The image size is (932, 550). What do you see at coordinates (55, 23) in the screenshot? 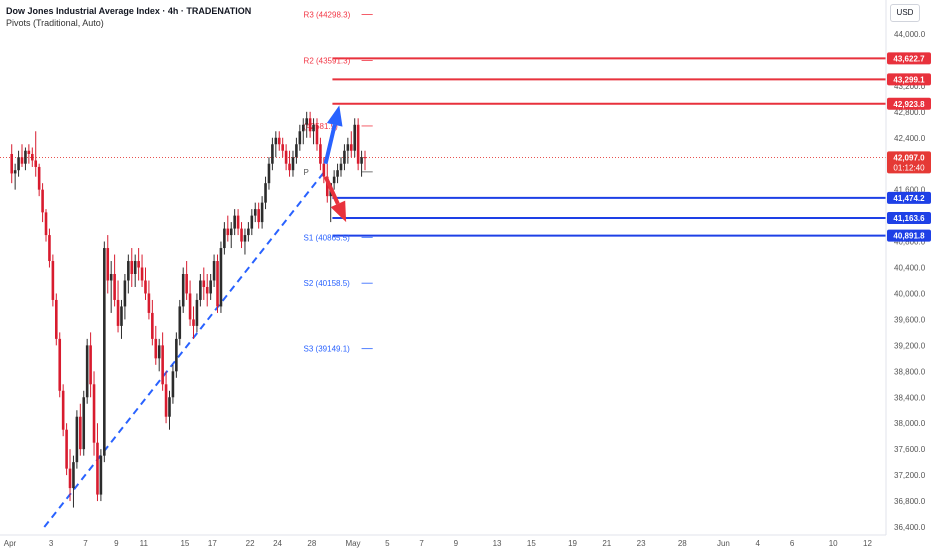
I see `indicator-label: Pivots (Traditional, Auto)` at bounding box center [55, 23].